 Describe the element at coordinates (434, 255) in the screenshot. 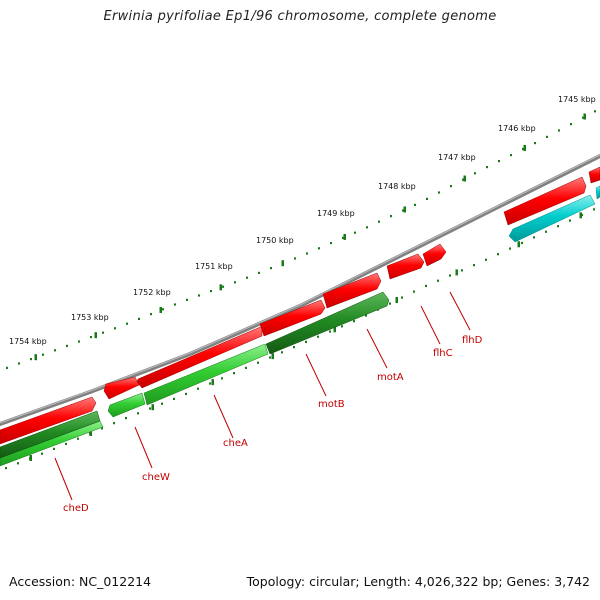

I see `gene-arrow-flhD-fwd` at that location.